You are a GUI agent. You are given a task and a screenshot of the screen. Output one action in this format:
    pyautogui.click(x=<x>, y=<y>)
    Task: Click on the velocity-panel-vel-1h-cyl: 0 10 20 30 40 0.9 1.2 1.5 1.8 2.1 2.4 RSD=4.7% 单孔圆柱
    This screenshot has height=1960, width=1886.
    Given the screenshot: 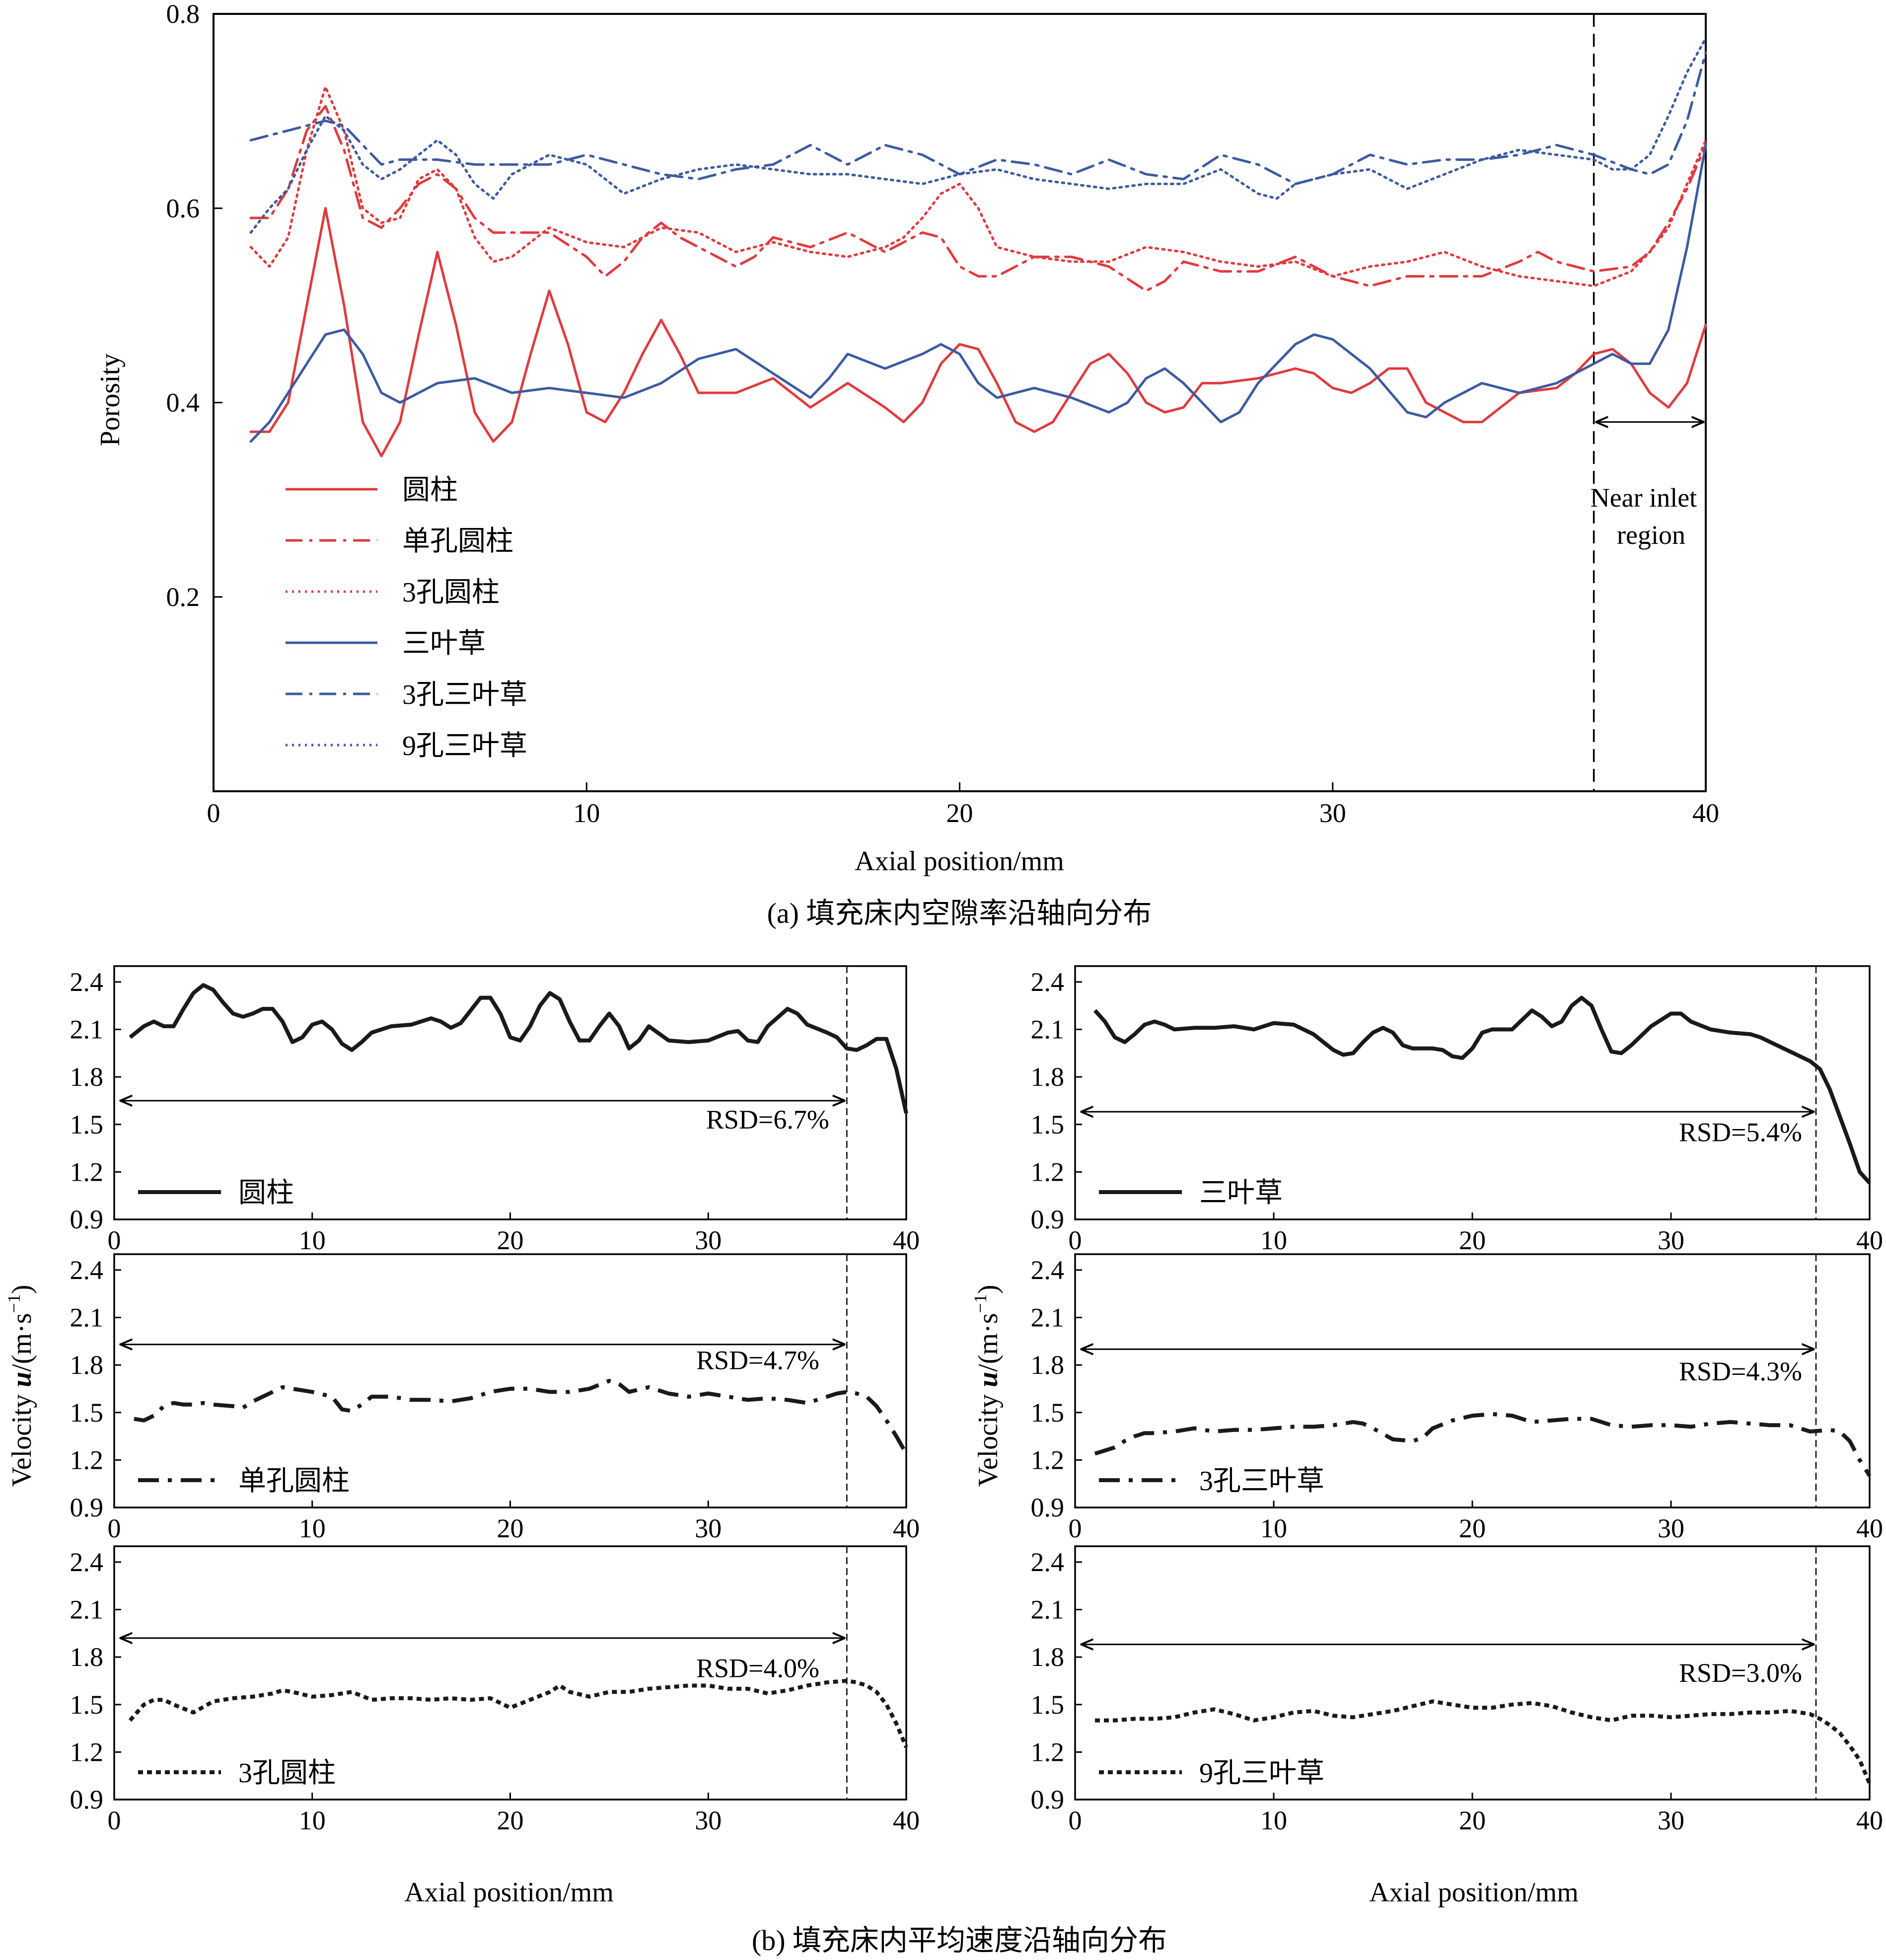 What is the action you would take?
    pyautogui.click(x=495, y=1398)
    